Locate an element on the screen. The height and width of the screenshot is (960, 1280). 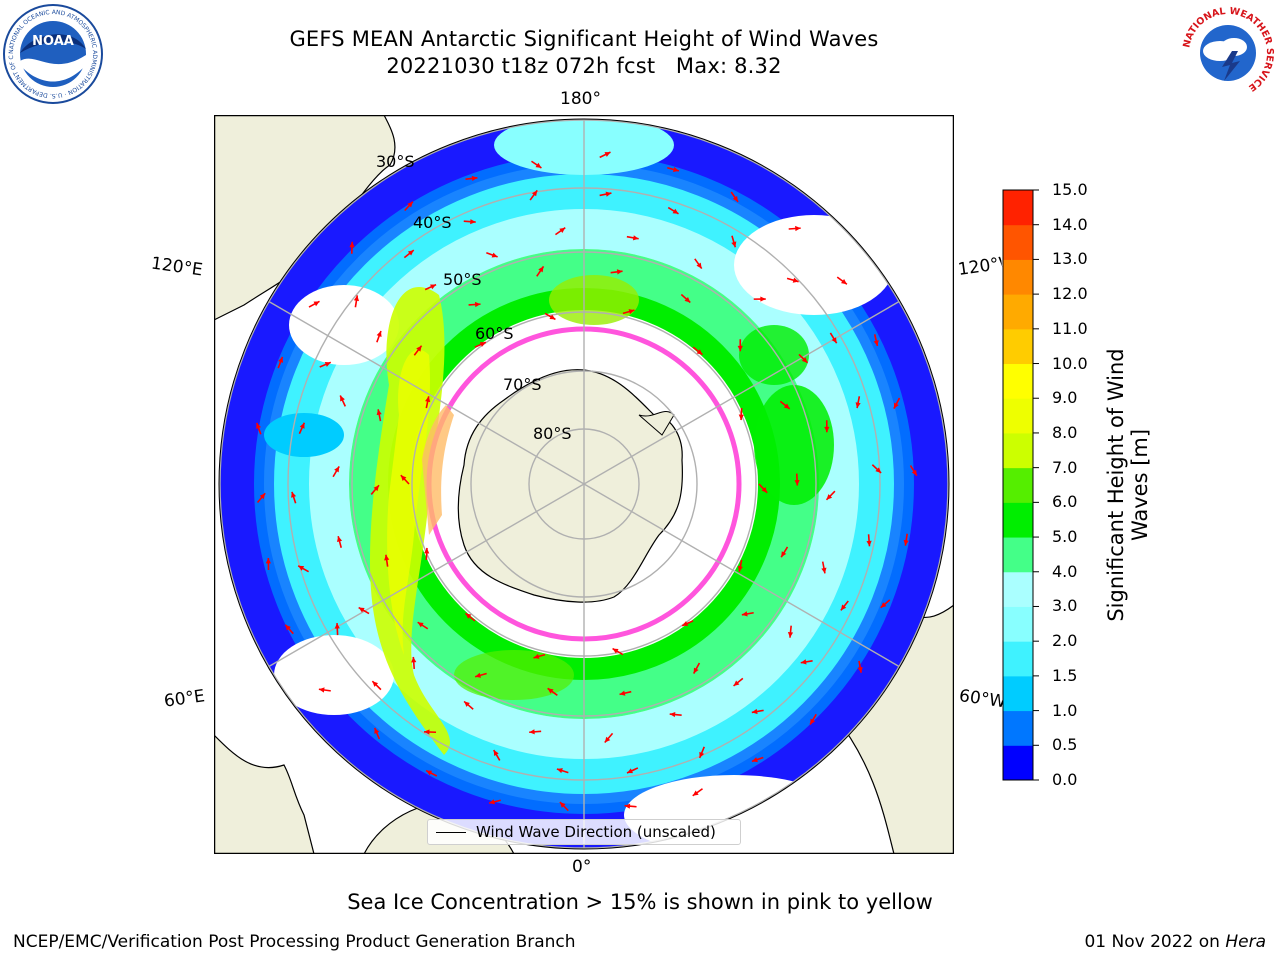
lat-label-60s: 60°S is located at coordinates (494, 333).